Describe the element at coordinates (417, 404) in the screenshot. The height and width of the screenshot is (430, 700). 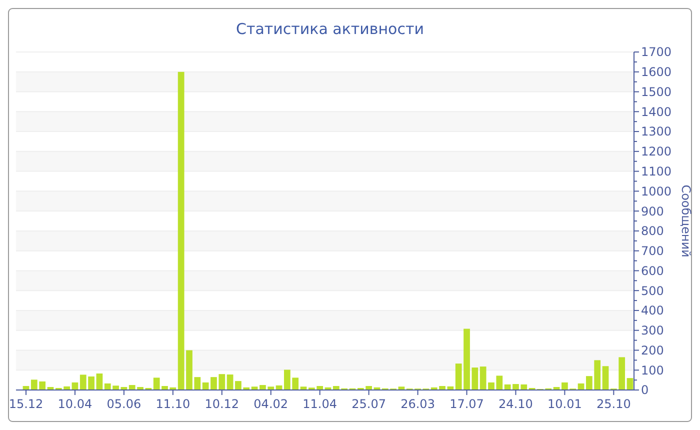
I see `x-tick-label: 26.03` at that location.